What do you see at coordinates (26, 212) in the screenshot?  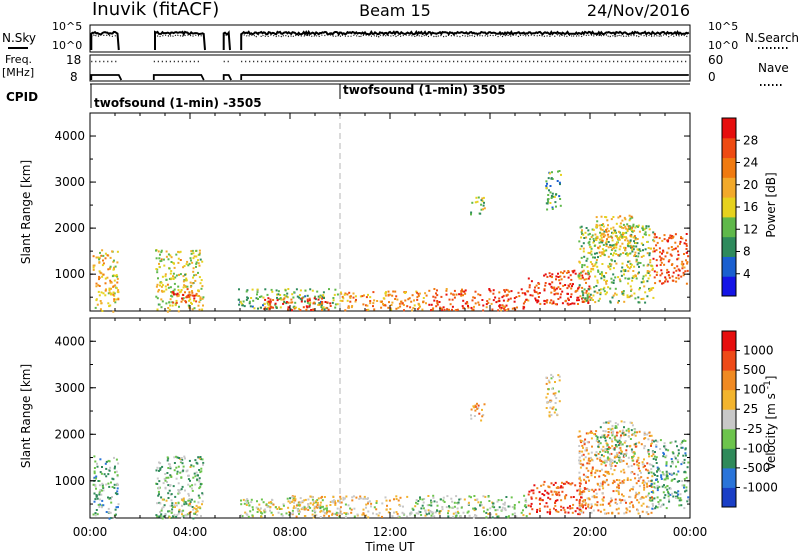 I see `power-ylabel: Slant Range [km]` at bounding box center [26, 212].